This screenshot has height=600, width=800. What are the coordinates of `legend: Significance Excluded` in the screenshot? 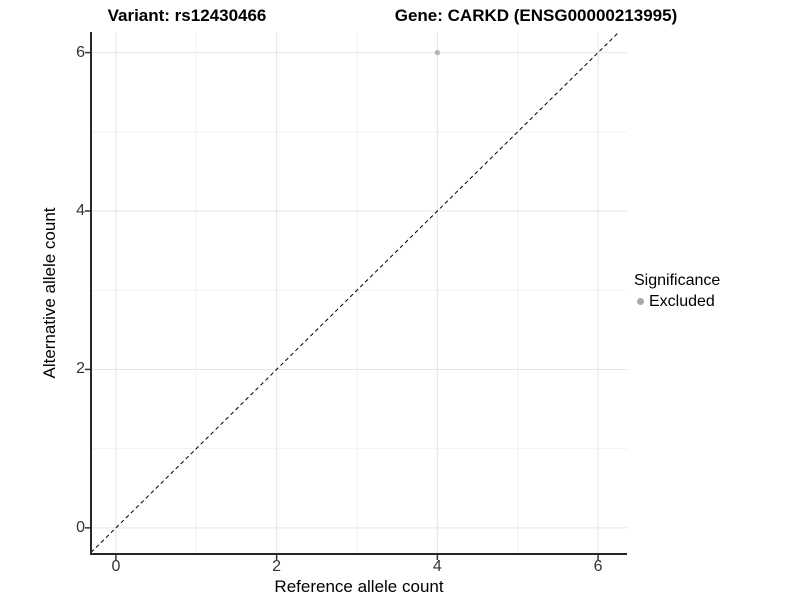 It's located at (715, 291).